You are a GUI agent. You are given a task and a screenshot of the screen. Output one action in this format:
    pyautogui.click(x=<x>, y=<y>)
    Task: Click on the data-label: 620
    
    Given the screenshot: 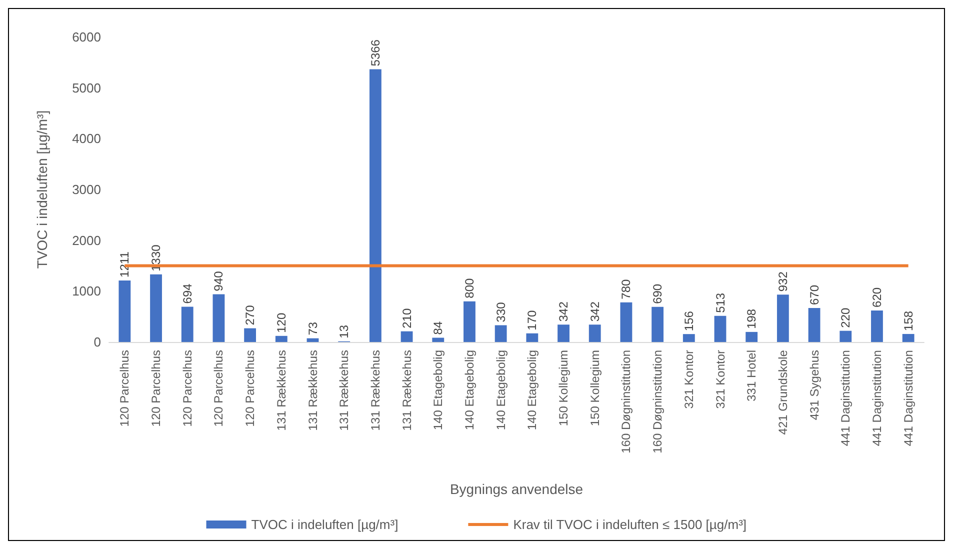 What is the action you would take?
    pyautogui.click(x=877, y=297)
    